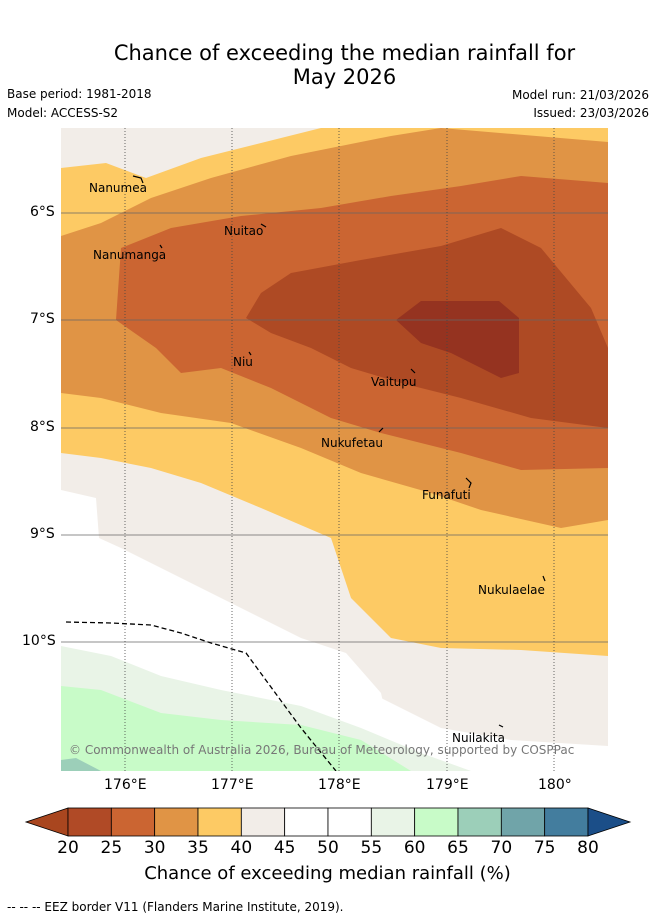  I want to click on lon-tick-176: 176°E, so click(125, 785).